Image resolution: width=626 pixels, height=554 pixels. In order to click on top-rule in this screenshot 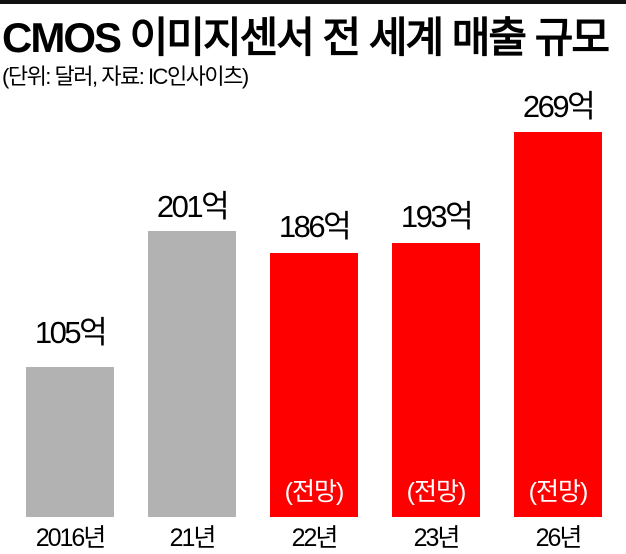, I will do `click(313, 2)`.